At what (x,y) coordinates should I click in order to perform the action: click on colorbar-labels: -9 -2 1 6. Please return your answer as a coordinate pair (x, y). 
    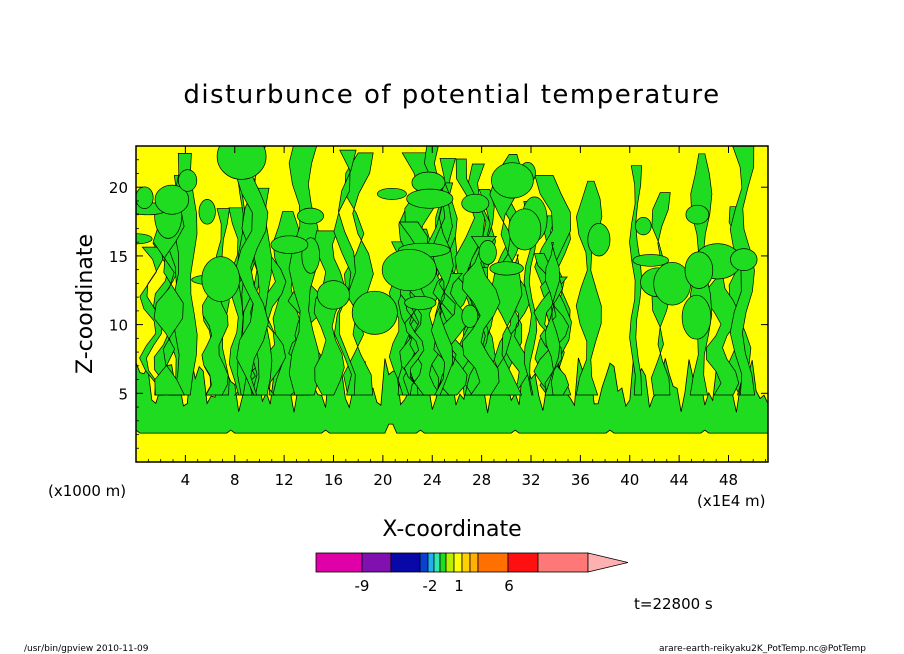
    Looking at the image, I should click on (434, 586).